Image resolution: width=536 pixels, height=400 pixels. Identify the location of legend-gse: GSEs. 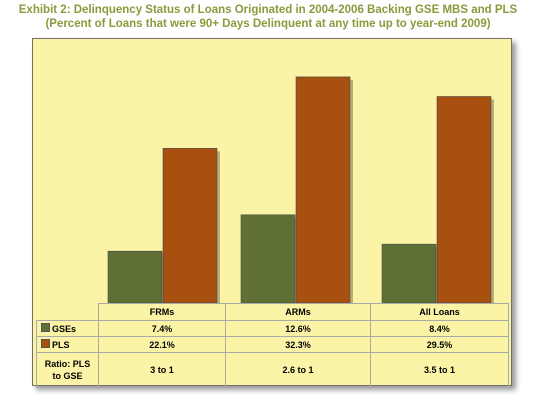
(67, 328).